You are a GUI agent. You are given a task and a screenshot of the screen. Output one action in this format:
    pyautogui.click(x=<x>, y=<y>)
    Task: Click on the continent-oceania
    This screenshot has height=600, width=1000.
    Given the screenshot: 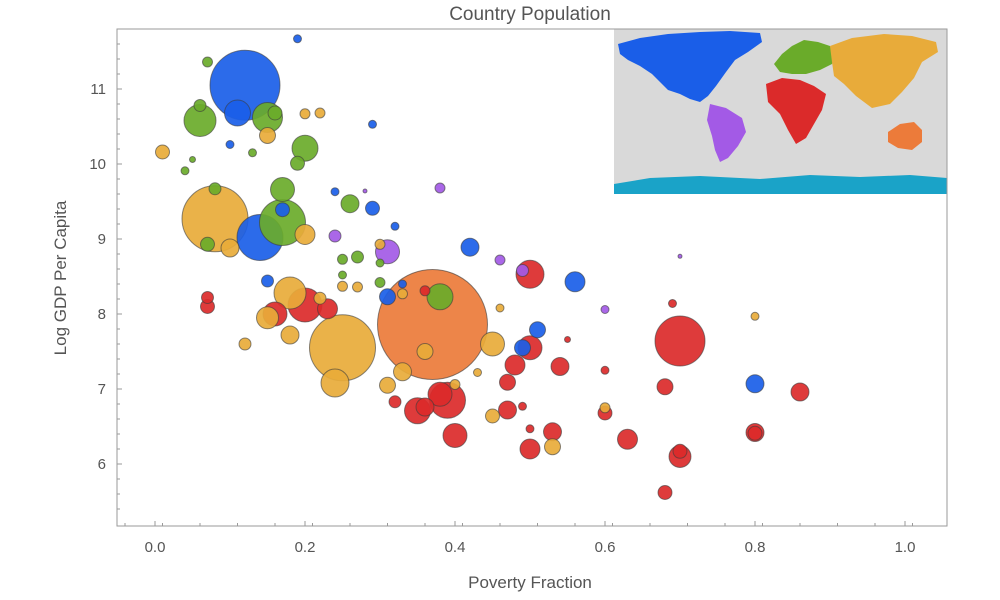 What is the action you would take?
    pyautogui.click(x=905, y=136)
    